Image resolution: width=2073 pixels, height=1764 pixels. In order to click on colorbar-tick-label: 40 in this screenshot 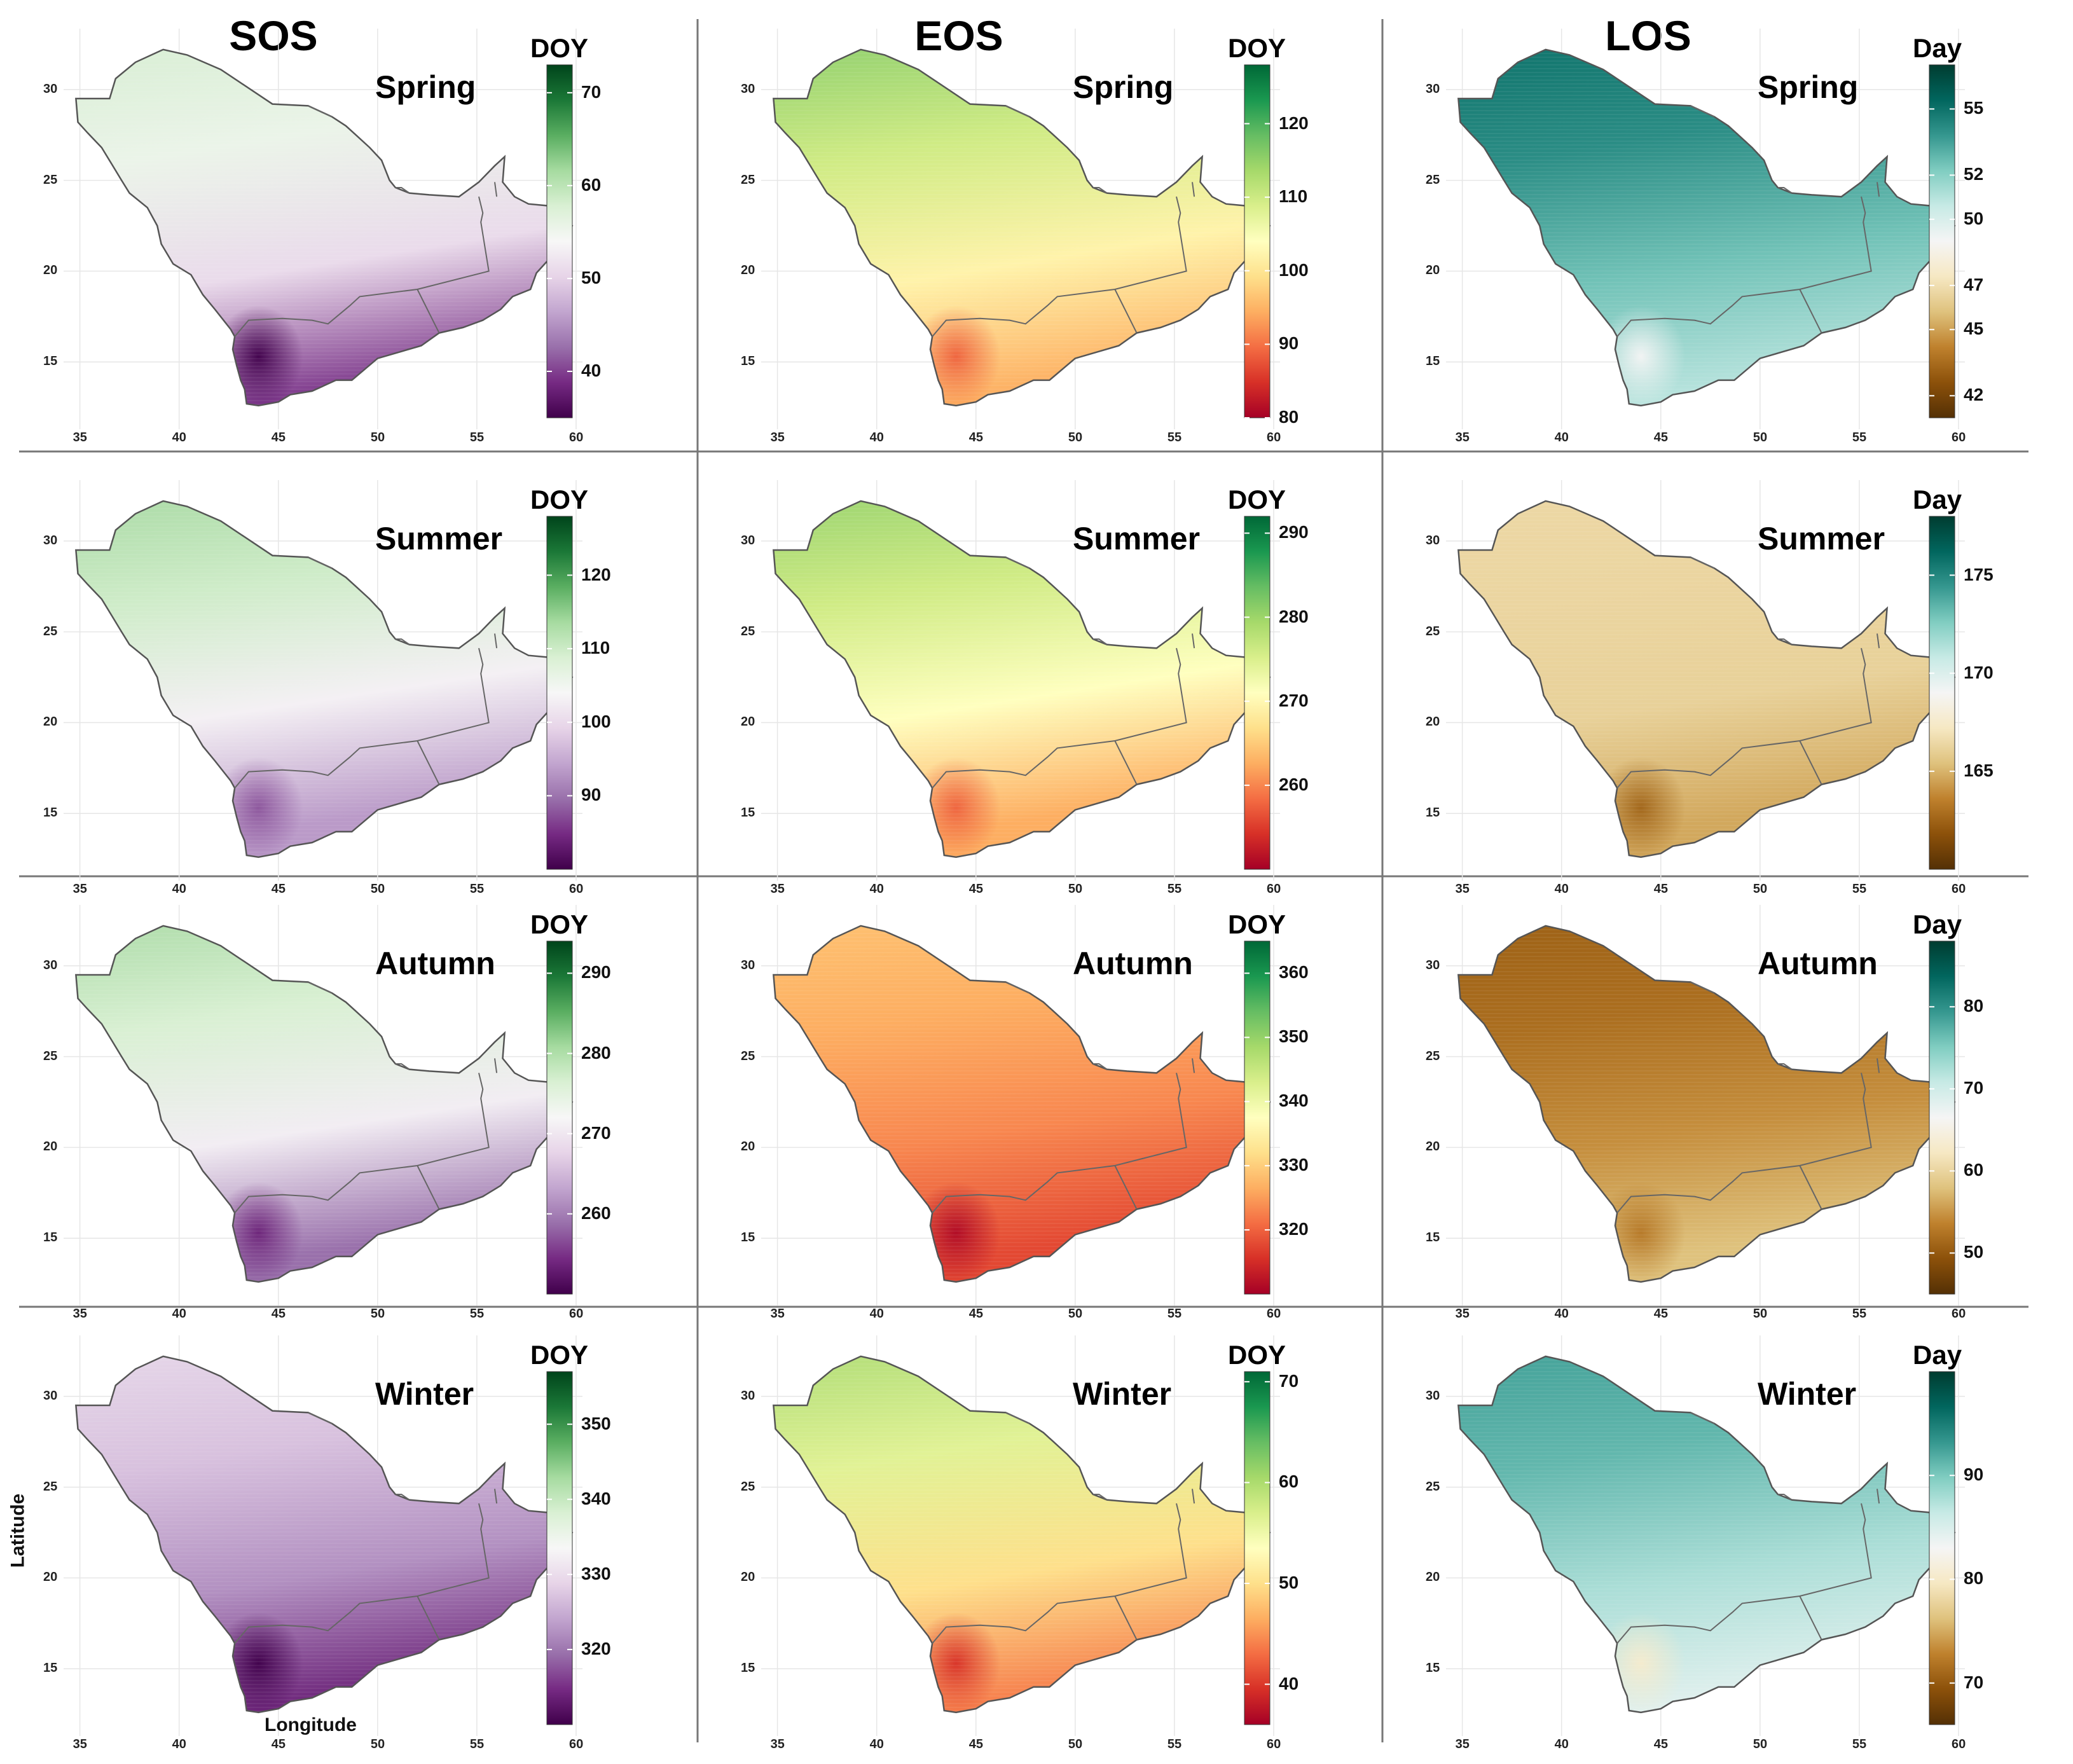, I will do `click(591, 370)`.